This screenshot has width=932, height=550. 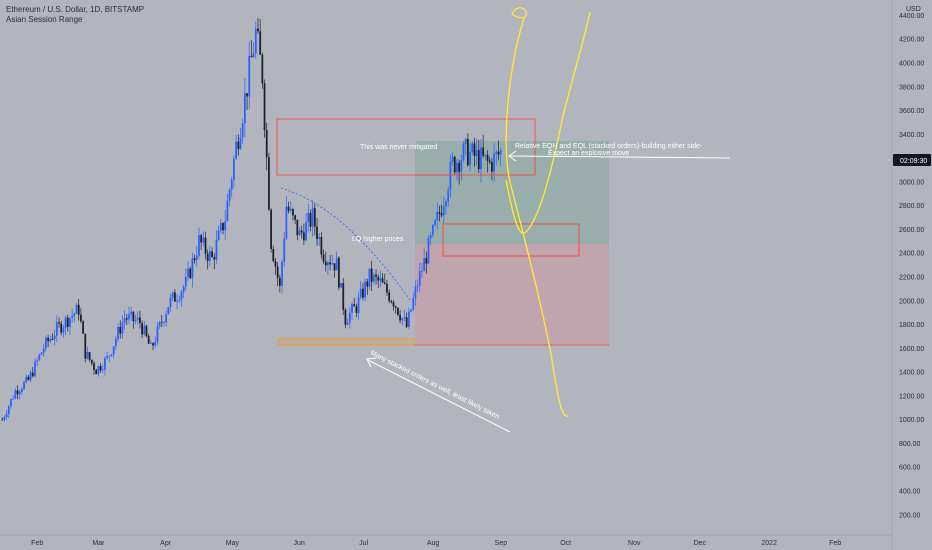 What do you see at coordinates (911, 182) in the screenshot?
I see `price-tick-label: 3000.00` at bounding box center [911, 182].